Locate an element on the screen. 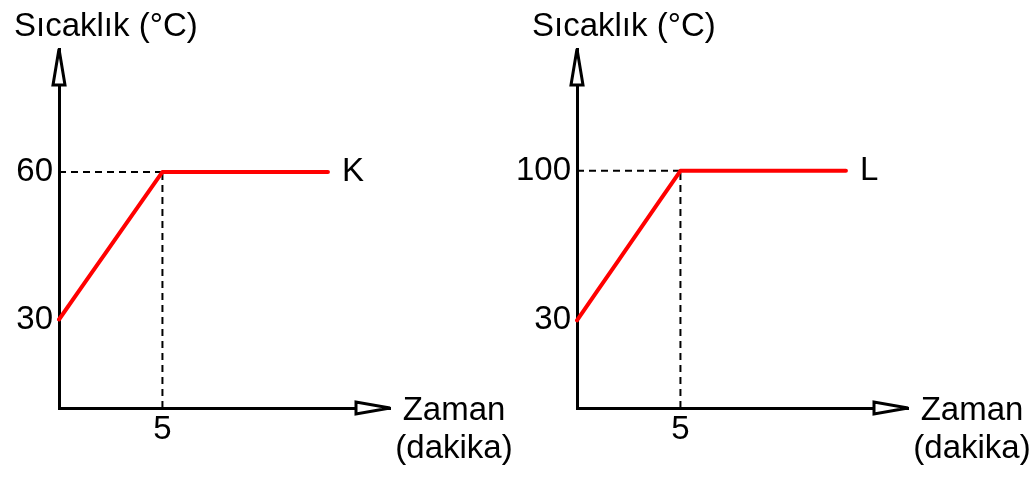 The image size is (1036, 480). series-label: L is located at coordinates (869, 168).